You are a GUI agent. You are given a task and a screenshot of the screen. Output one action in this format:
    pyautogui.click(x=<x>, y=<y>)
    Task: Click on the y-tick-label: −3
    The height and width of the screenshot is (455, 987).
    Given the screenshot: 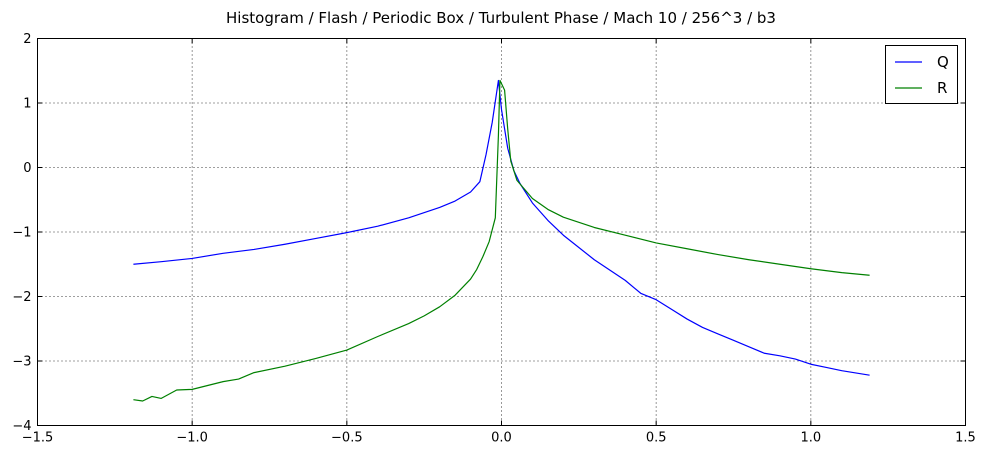 What is the action you would take?
    pyautogui.click(x=21, y=362)
    